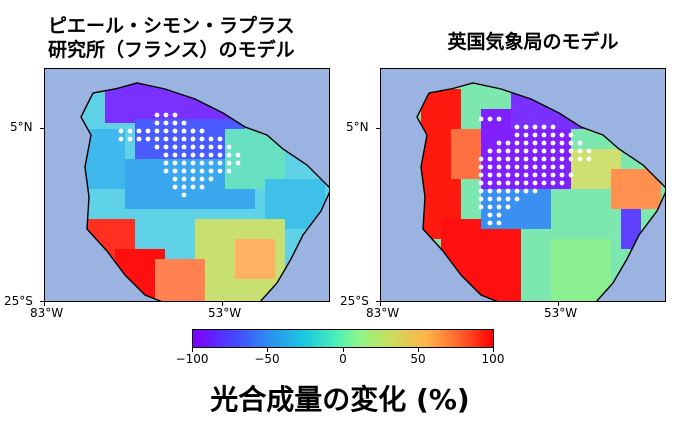  I want to click on left-xtick-83w: 83°W, so click(47, 313).